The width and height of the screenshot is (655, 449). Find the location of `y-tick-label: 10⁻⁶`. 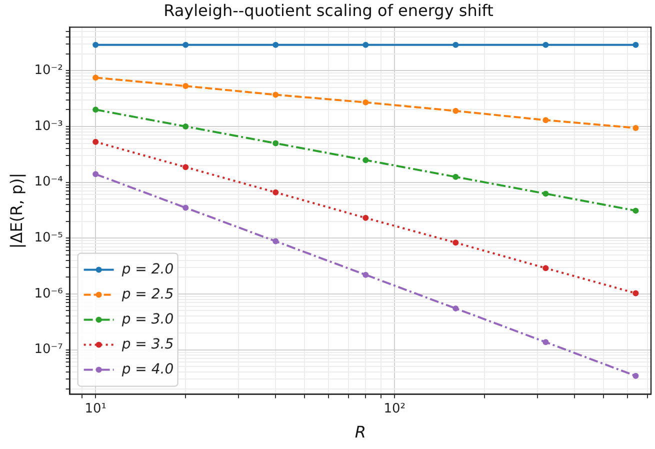

y-tick-label: 10⁻⁶ is located at coordinates (48, 294).